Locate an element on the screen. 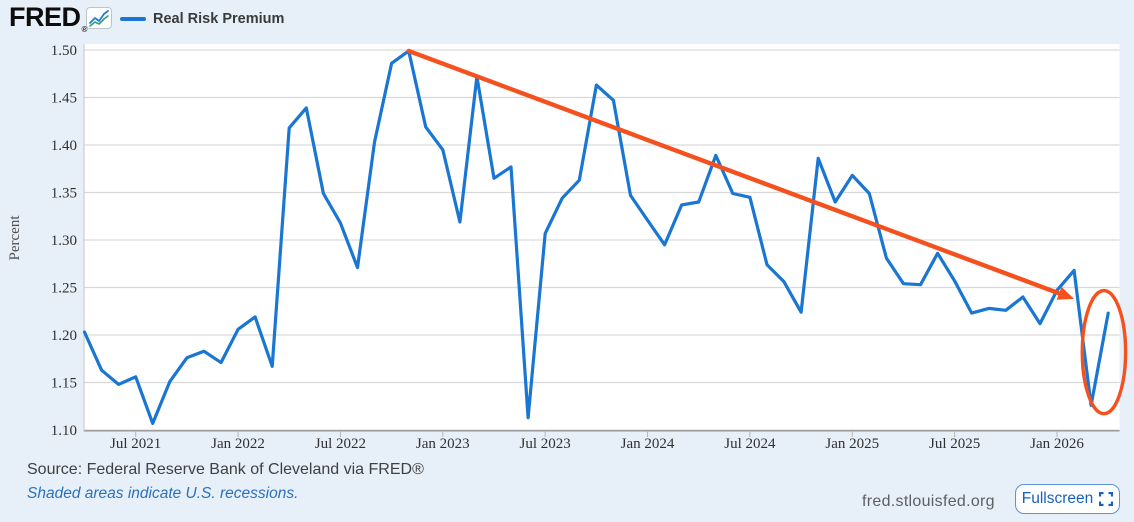 The image size is (1134, 522). recent-drop-highlight is located at coordinates (1104, 352).